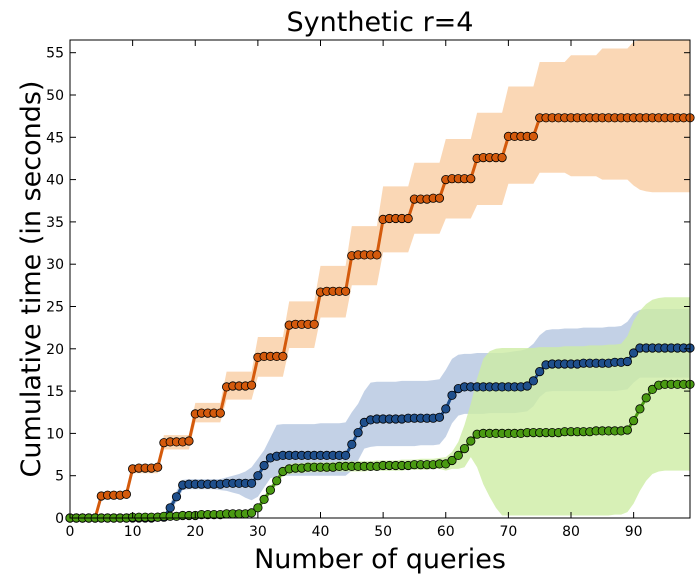  Describe the element at coordinates (55, 54) in the screenshot. I see `y-tick-label: 55` at that location.